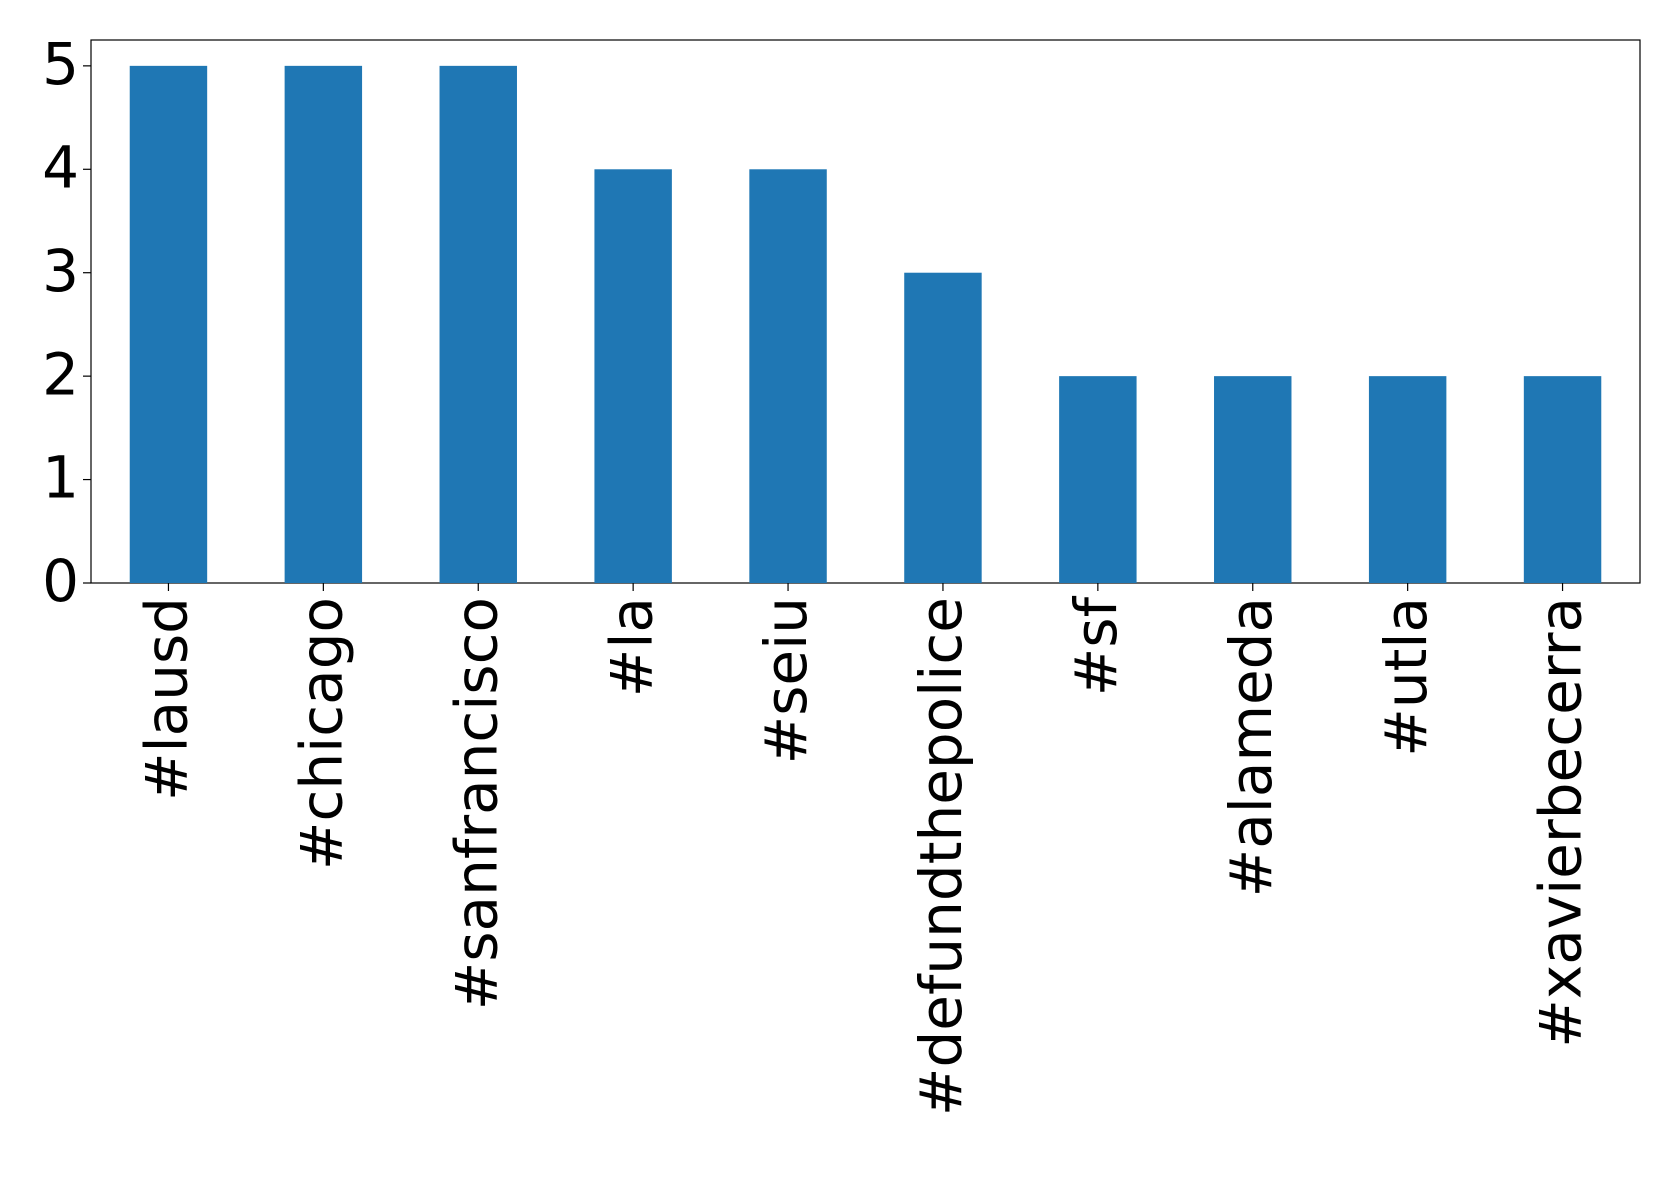  Describe the element at coordinates (60, 581) in the screenshot. I see `y-tick-label: 0` at that location.